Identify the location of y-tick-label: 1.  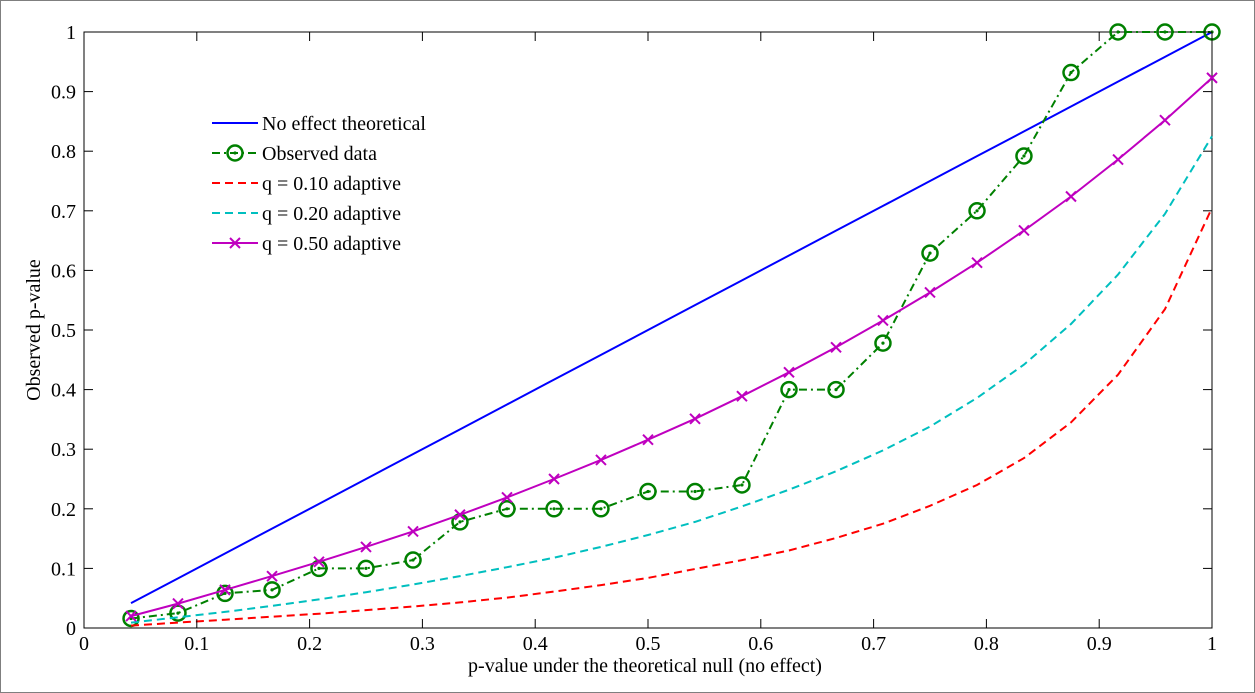
(71, 33).